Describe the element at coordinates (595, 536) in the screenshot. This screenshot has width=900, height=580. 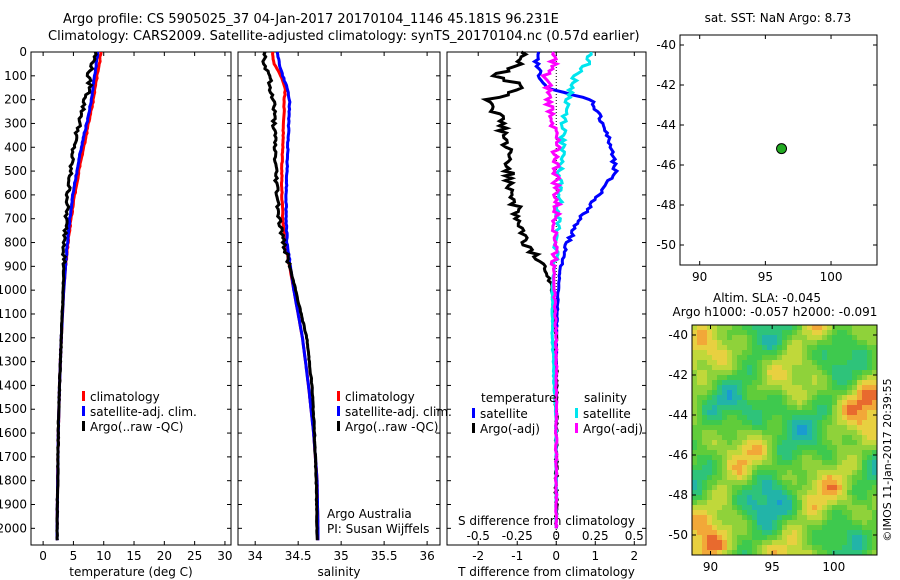
I see `x2-tick-label: 0.25` at that location.